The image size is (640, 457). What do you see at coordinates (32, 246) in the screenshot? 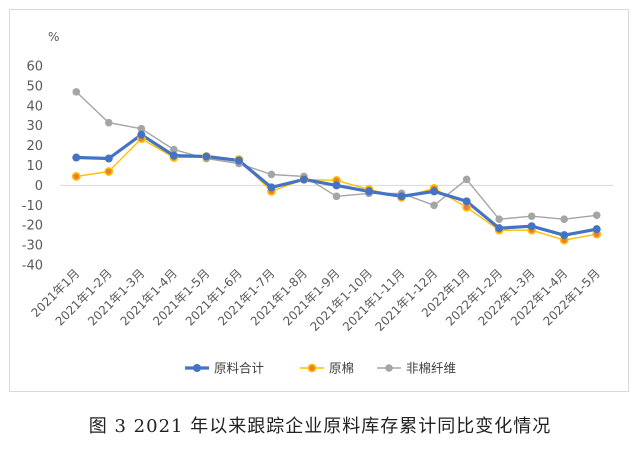
I see `y-tick-label: -30` at bounding box center [32, 246].